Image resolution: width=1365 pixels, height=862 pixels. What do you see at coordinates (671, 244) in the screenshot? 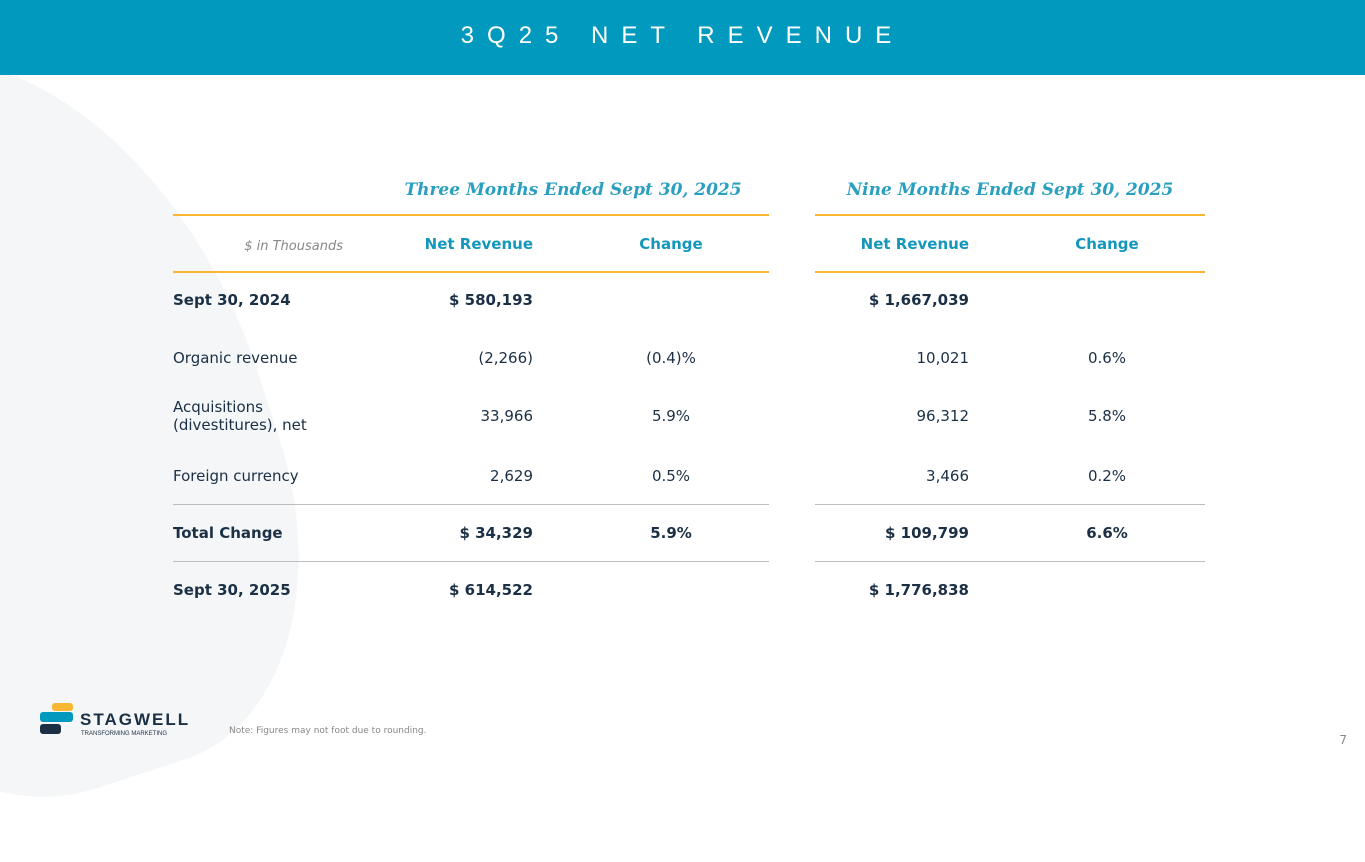
I see `col-header-change-3m: Change` at bounding box center [671, 244].